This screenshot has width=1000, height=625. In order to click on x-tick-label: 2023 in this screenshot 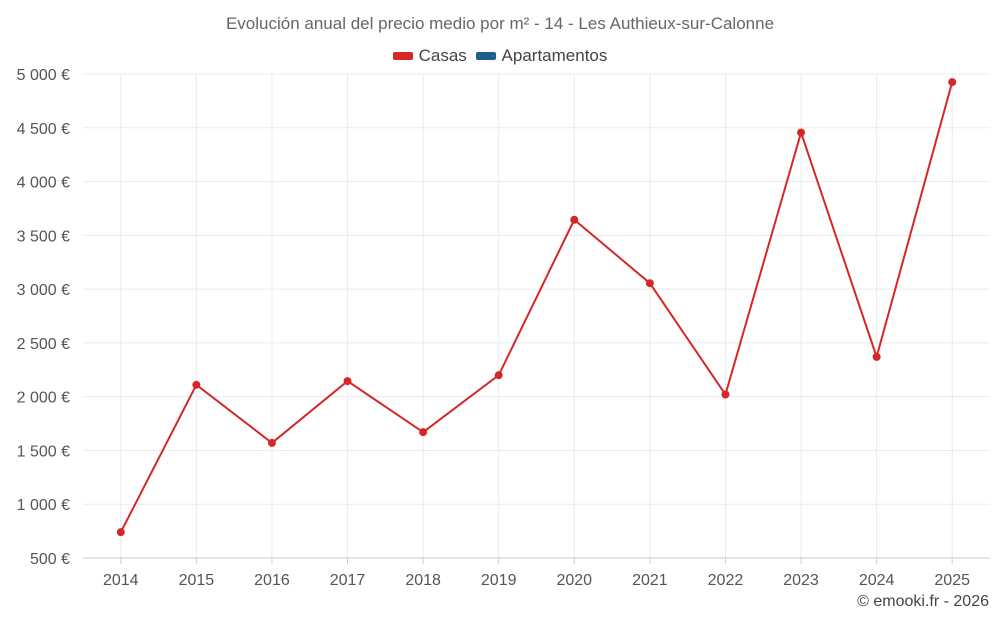, I will do `click(801, 580)`.